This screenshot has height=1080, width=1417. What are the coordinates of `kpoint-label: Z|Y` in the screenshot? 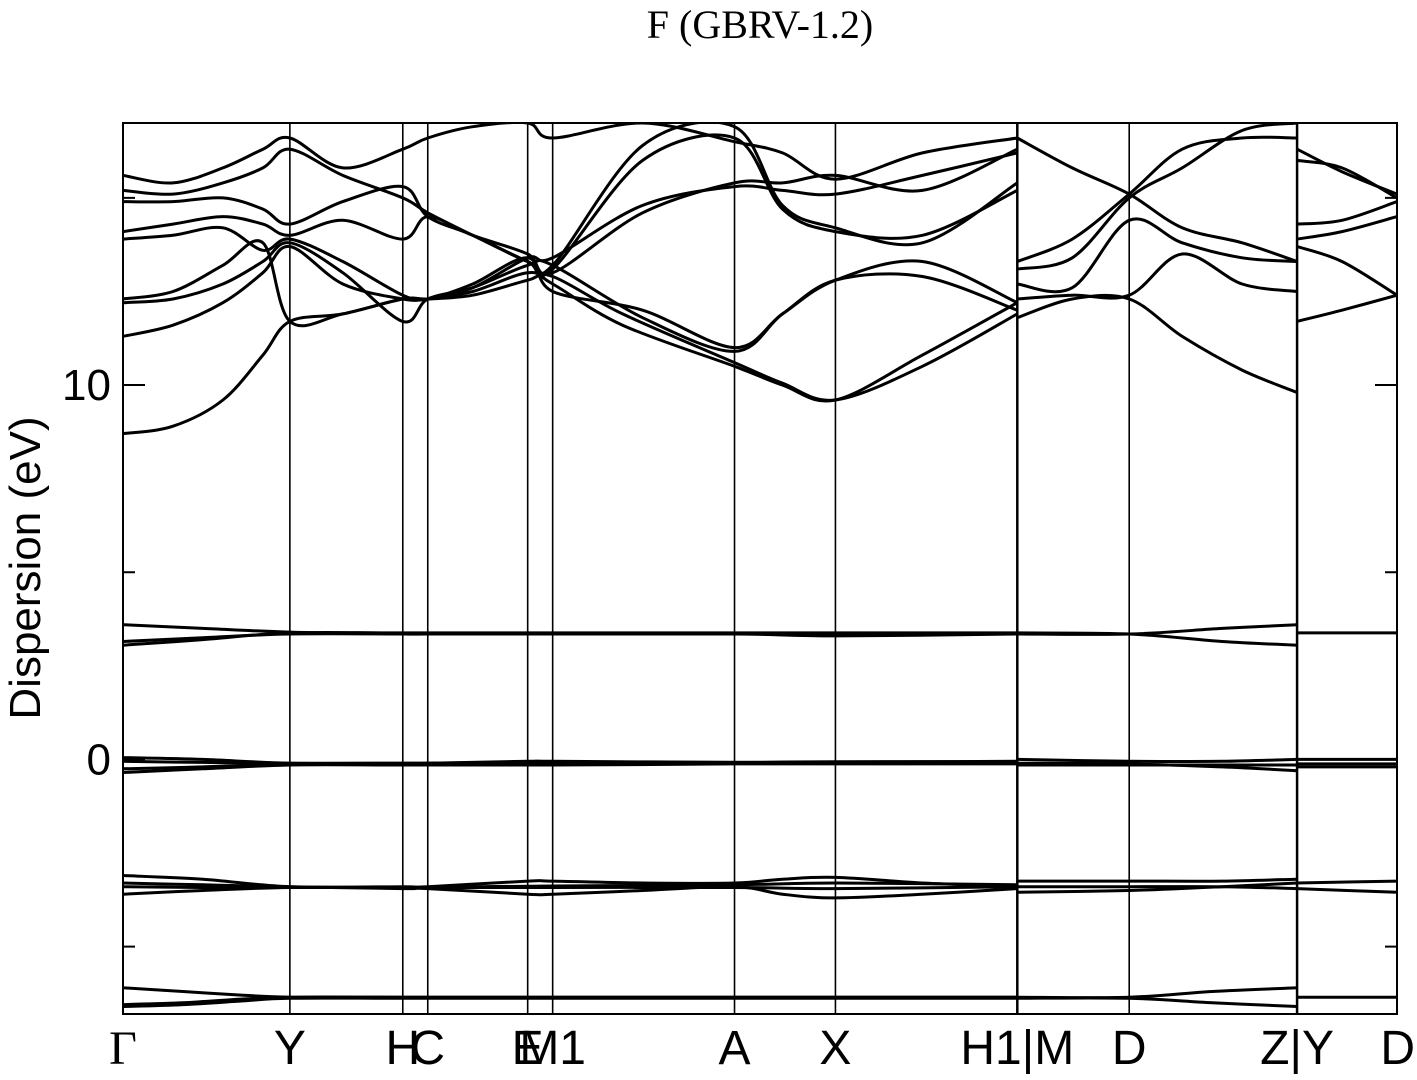 It's located at (1297, 1048).